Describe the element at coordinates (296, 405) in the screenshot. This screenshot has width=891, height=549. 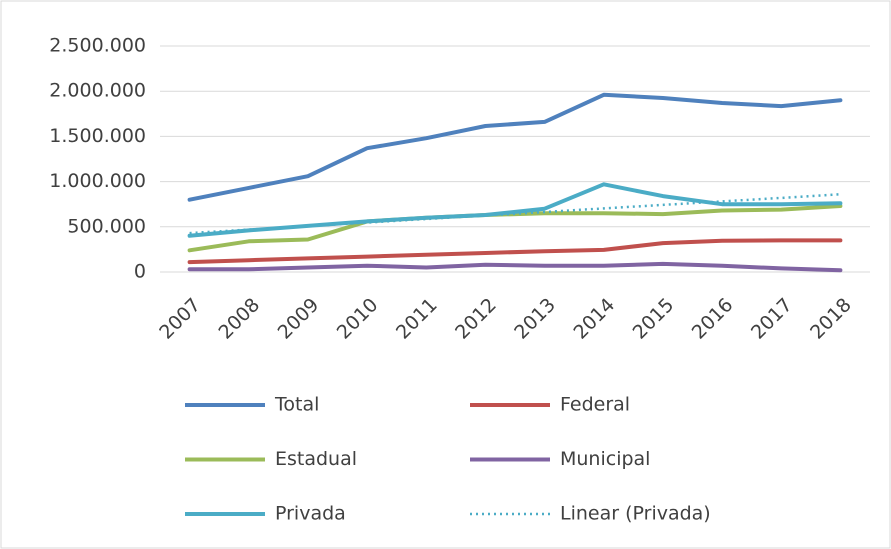
I see `legend-label: Total` at that location.